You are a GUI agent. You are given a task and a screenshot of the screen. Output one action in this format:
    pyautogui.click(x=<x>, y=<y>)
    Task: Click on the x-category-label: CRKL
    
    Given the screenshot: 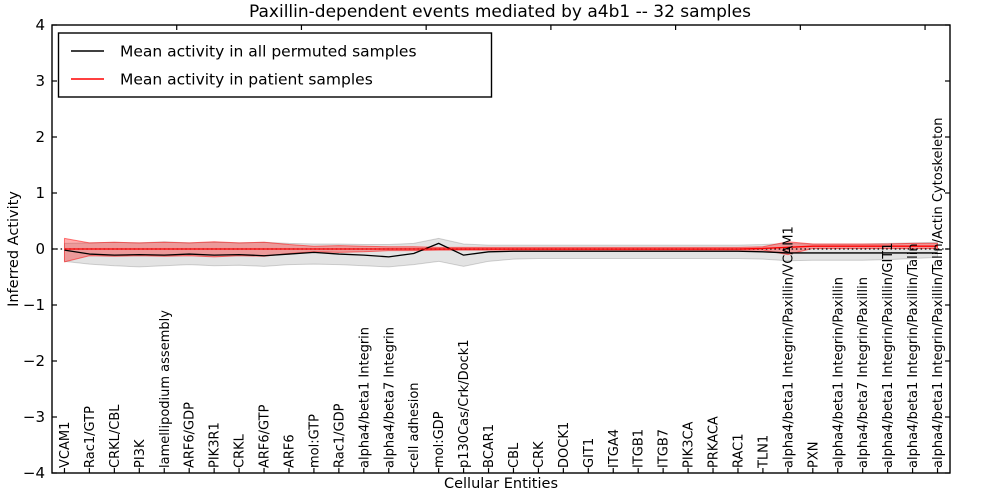 What is the action you would take?
    pyautogui.click(x=240, y=450)
    